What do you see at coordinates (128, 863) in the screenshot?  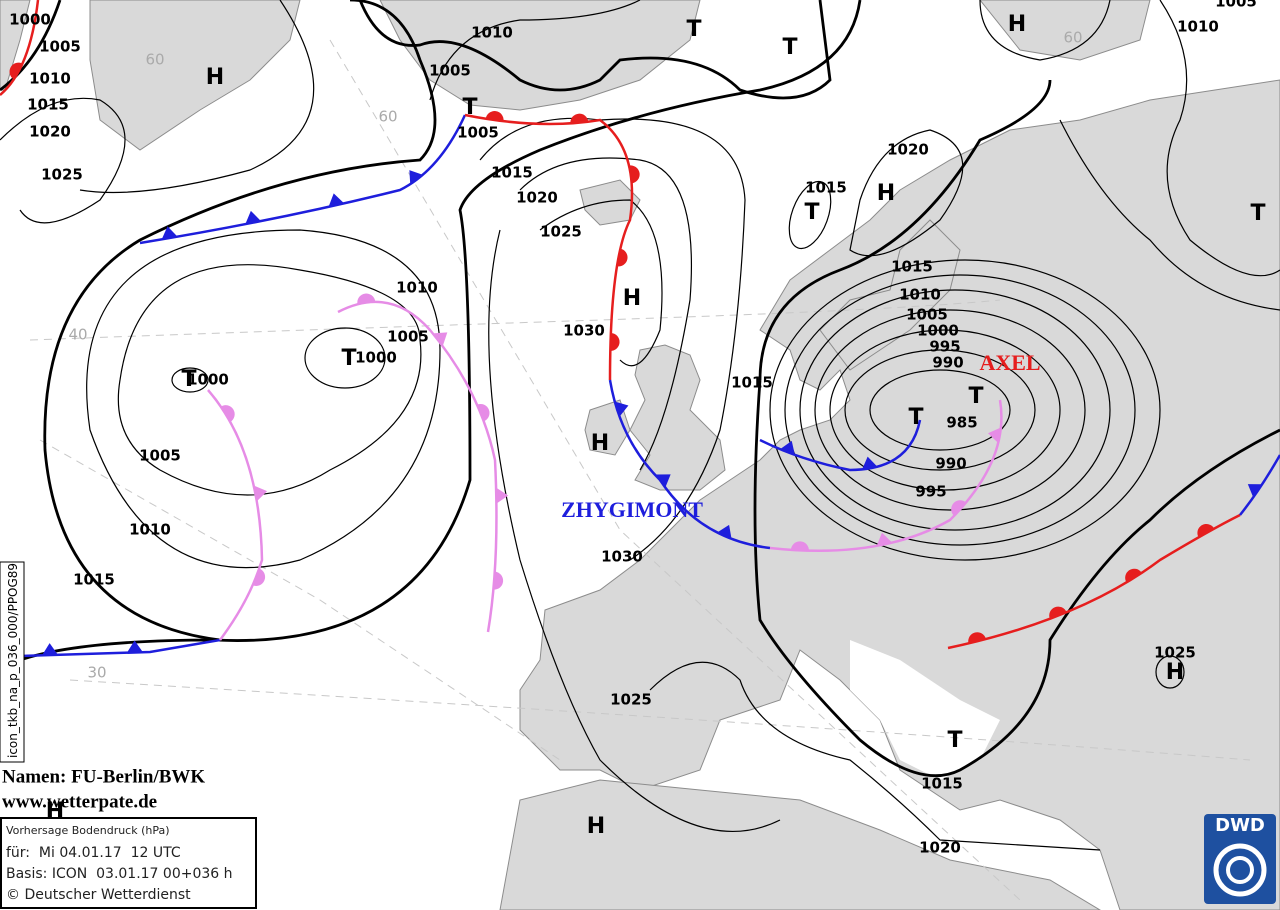 I see `info-box` at bounding box center [128, 863].